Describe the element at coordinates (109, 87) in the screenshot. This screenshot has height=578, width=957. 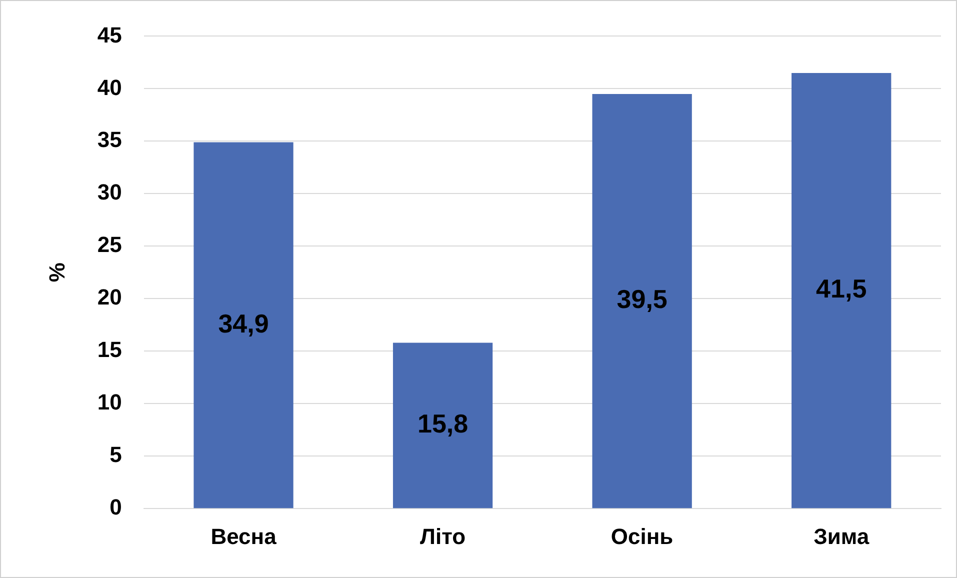
I see `y-tick-label: 40` at that location.